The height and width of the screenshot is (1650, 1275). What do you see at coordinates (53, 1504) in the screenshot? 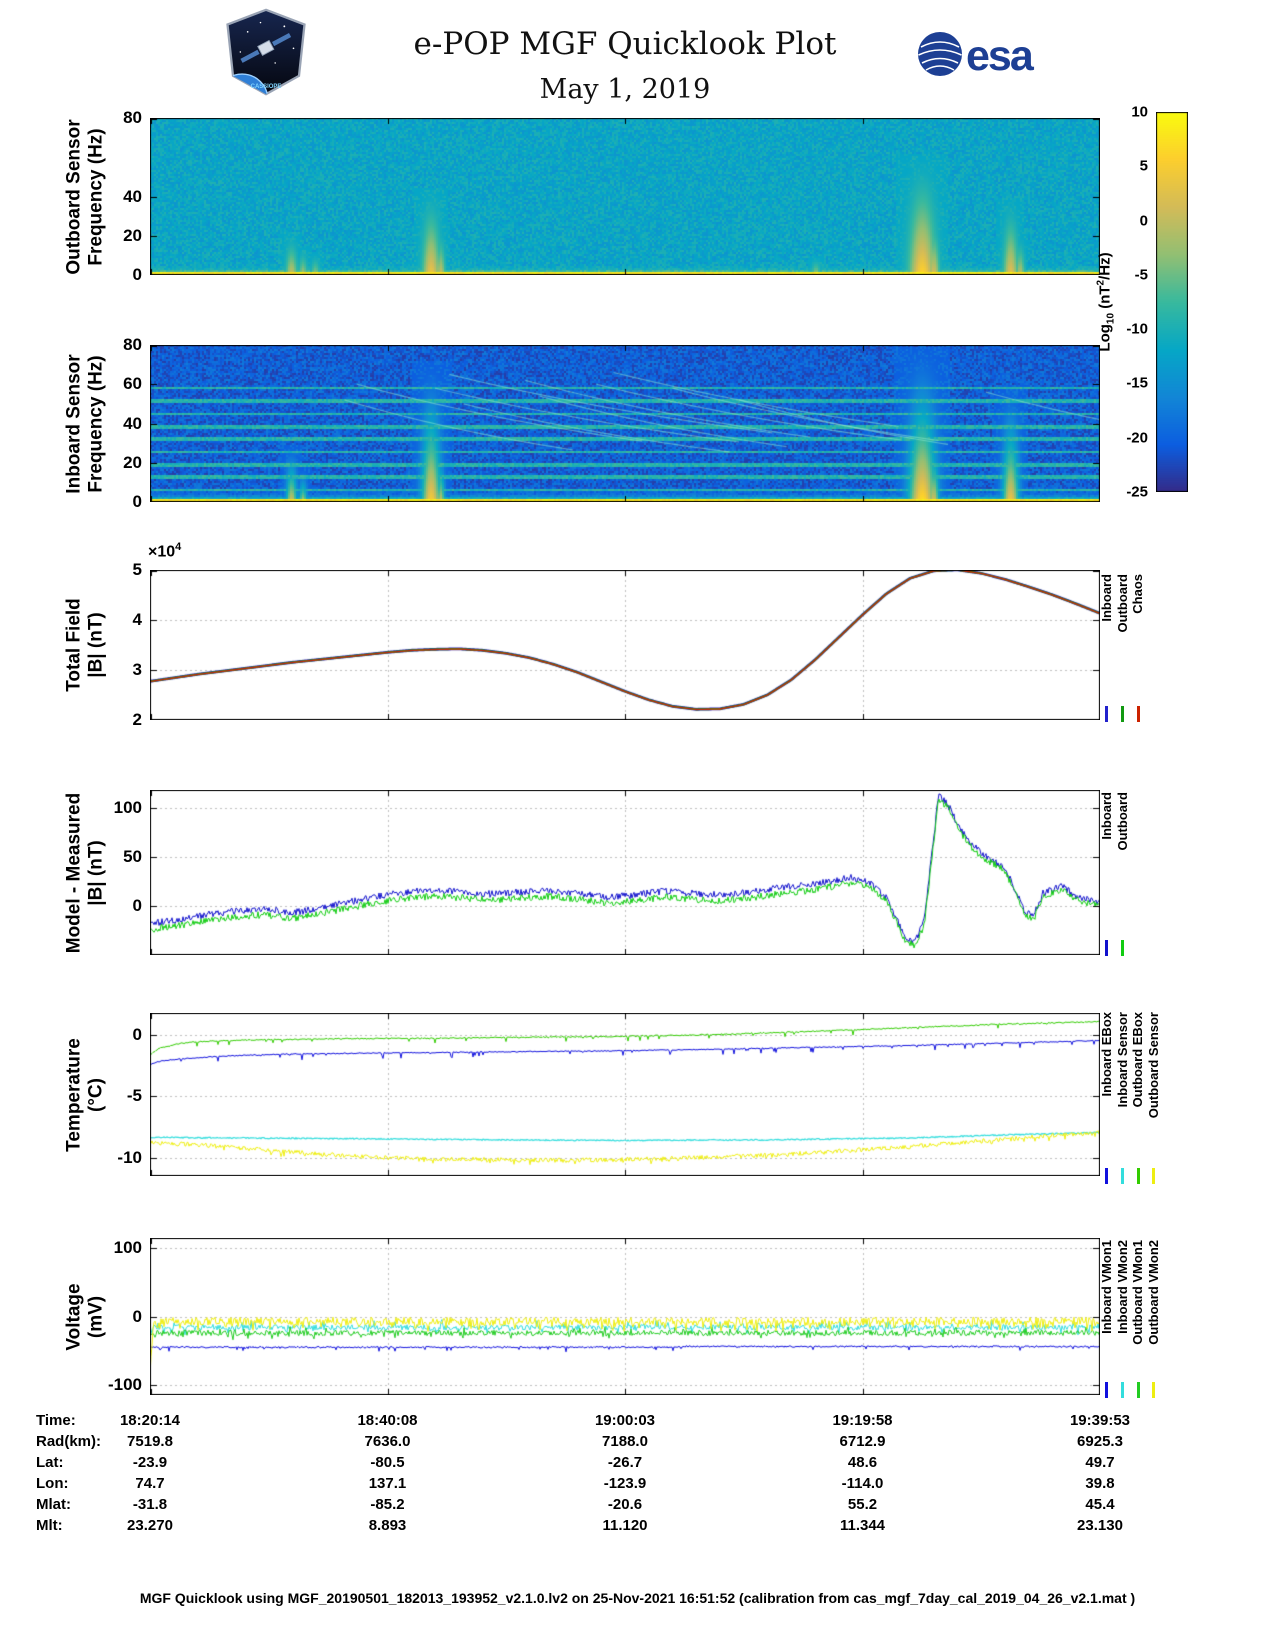
I see `ephemeris-row-label: Mlat:` at bounding box center [53, 1504].